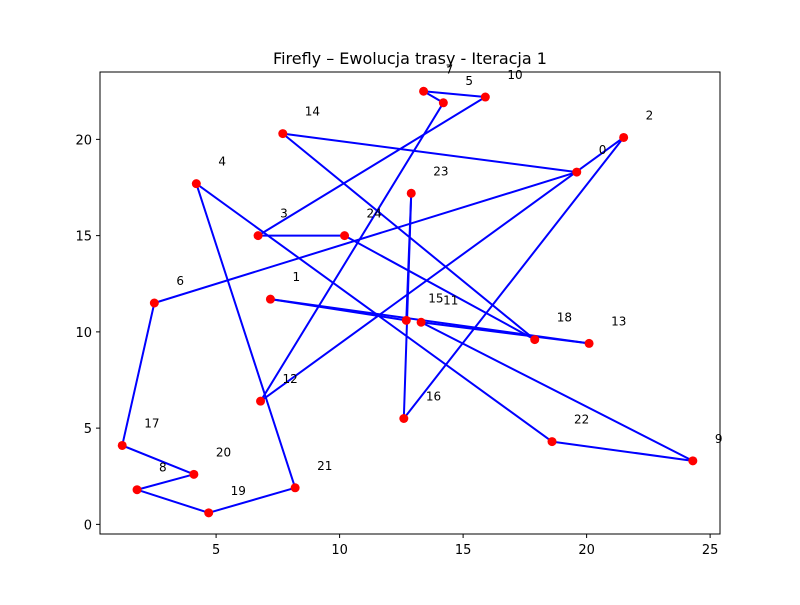 The image size is (800, 605). I want to click on city-label: 13, so click(618, 321).